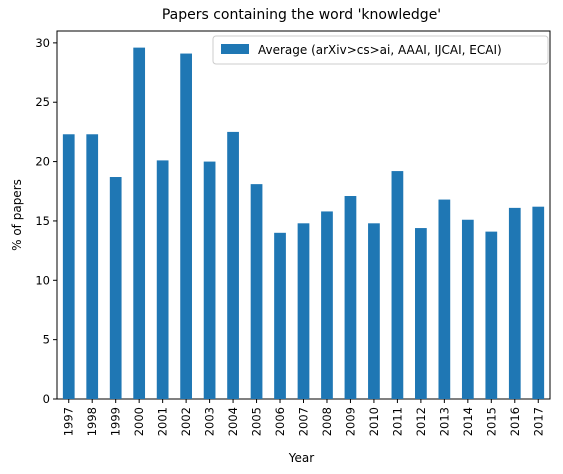 The image size is (563, 474). I want to click on x-tick-label: 2017, so click(538, 421).